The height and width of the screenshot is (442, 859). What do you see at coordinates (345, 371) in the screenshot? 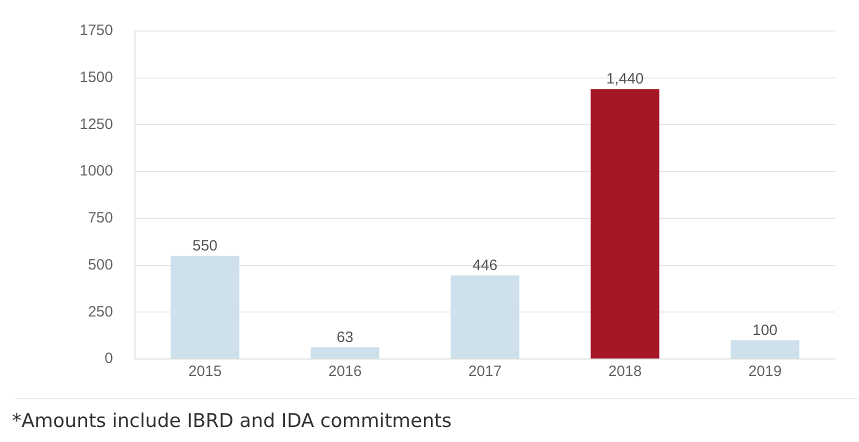
I see `x-tick-label: 2016` at bounding box center [345, 371].